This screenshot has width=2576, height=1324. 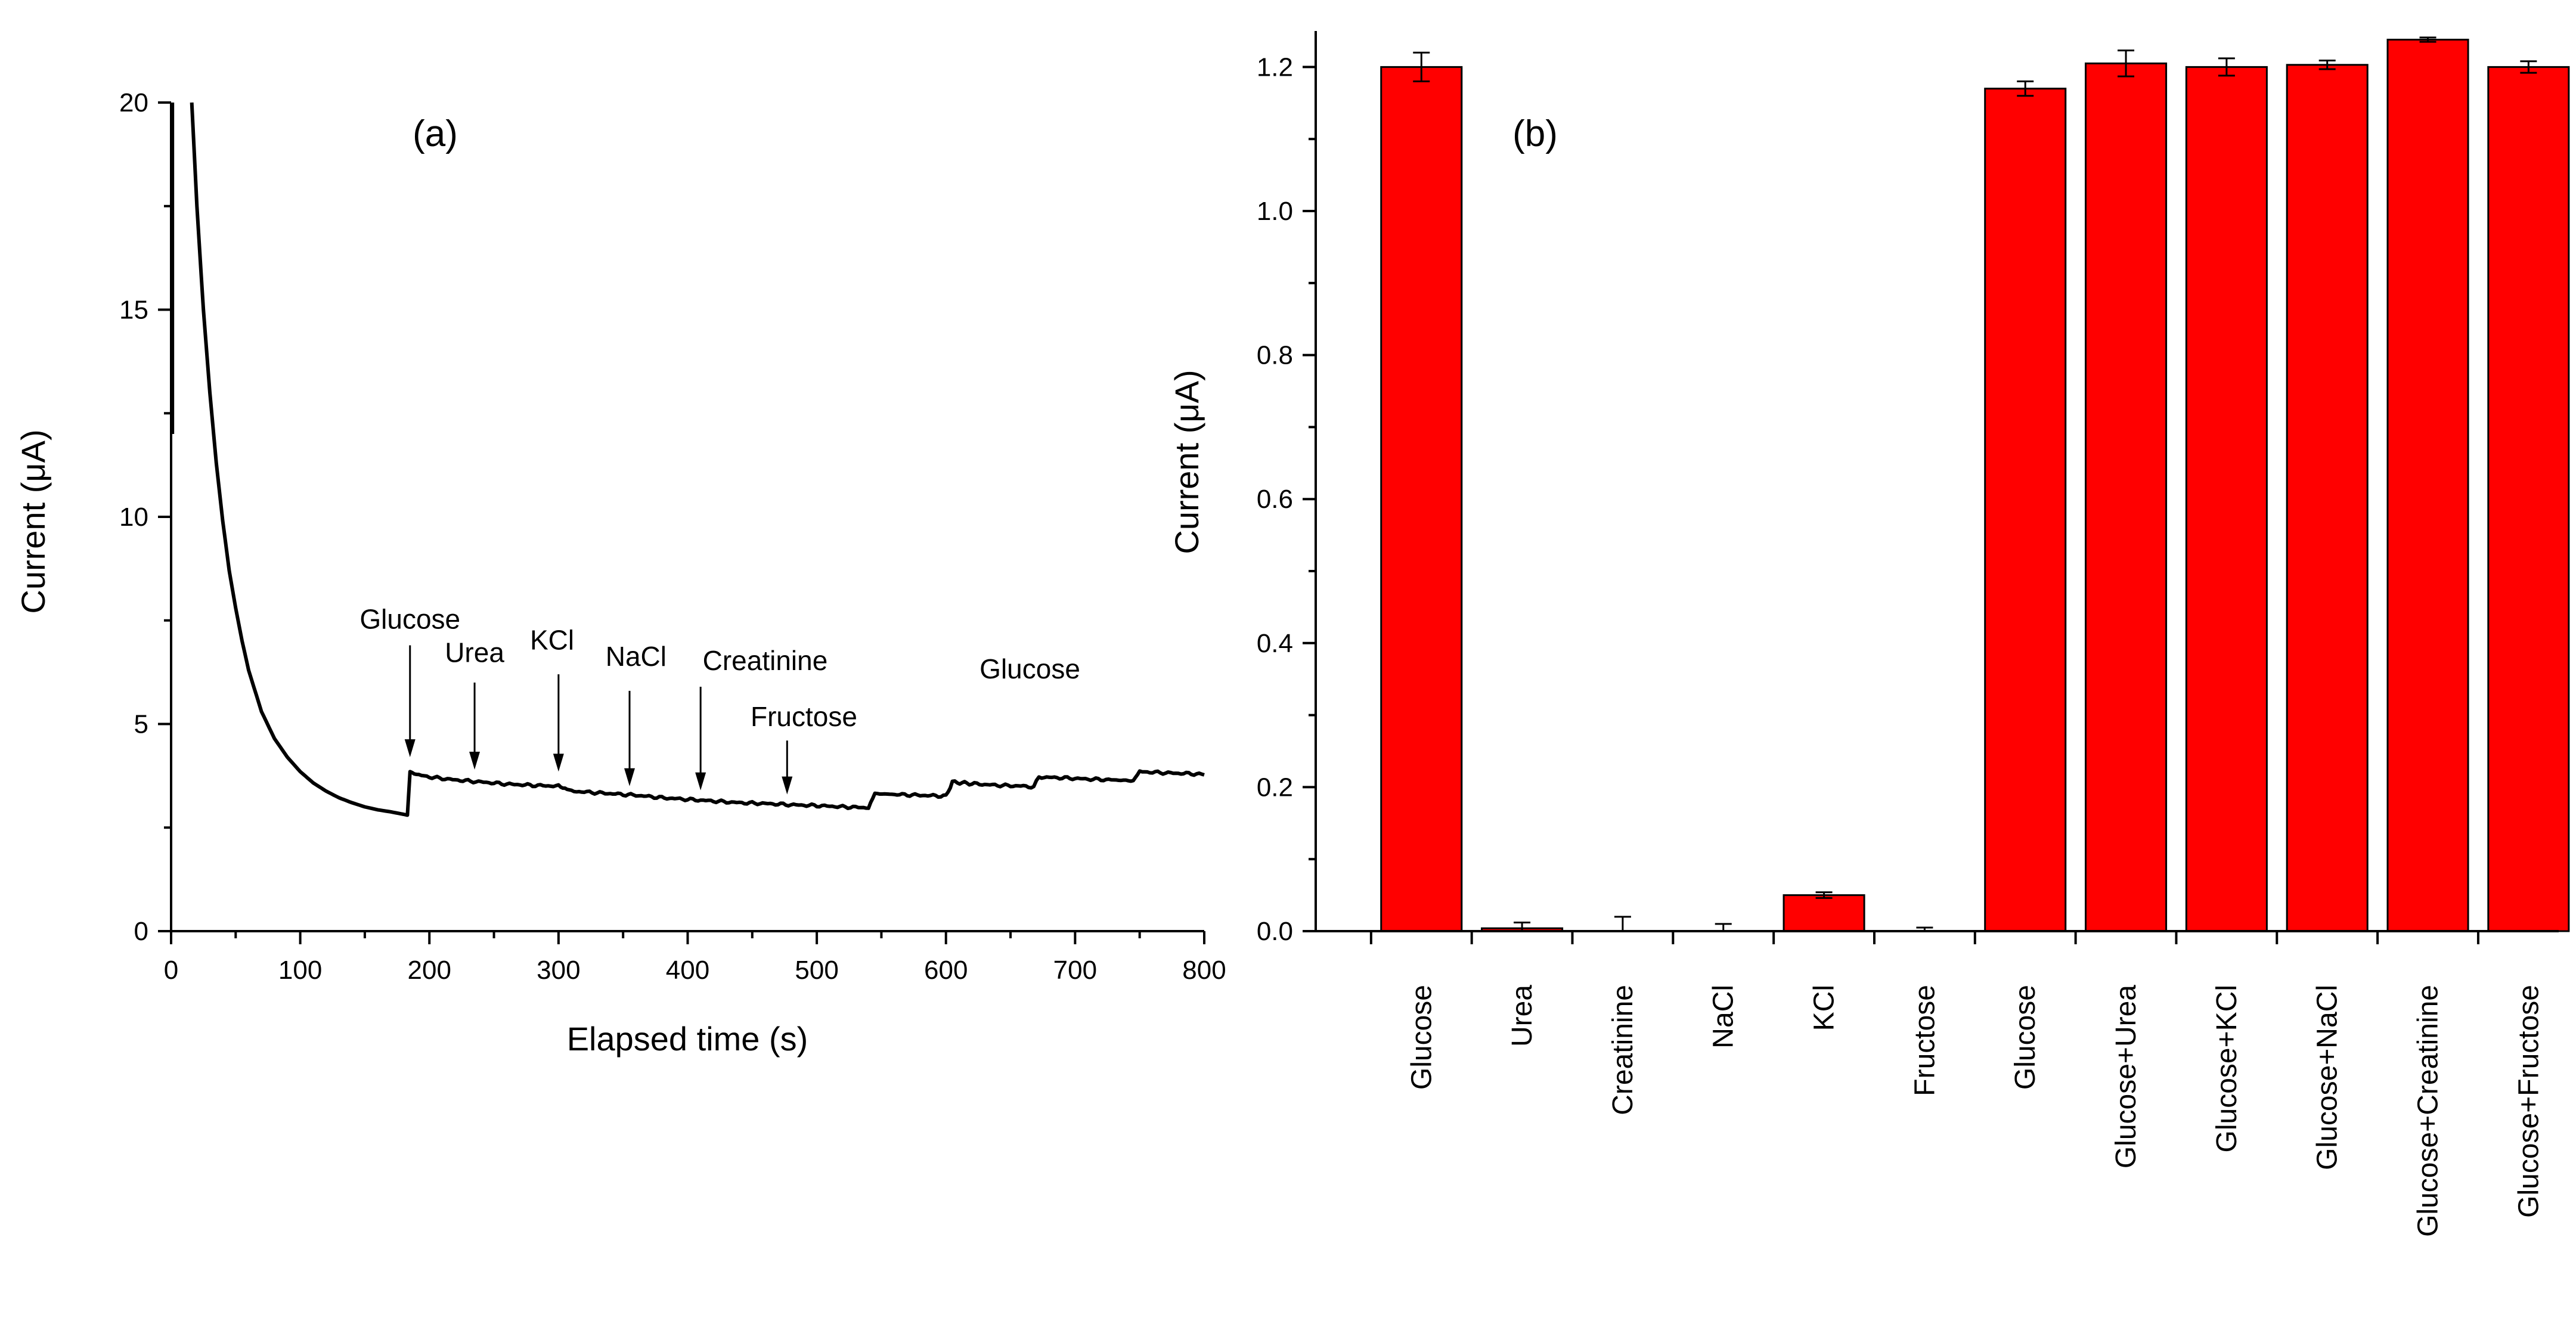 What do you see at coordinates (133, 517) in the screenshot?
I see `panel-a-y-tick-label: 10` at bounding box center [133, 517].